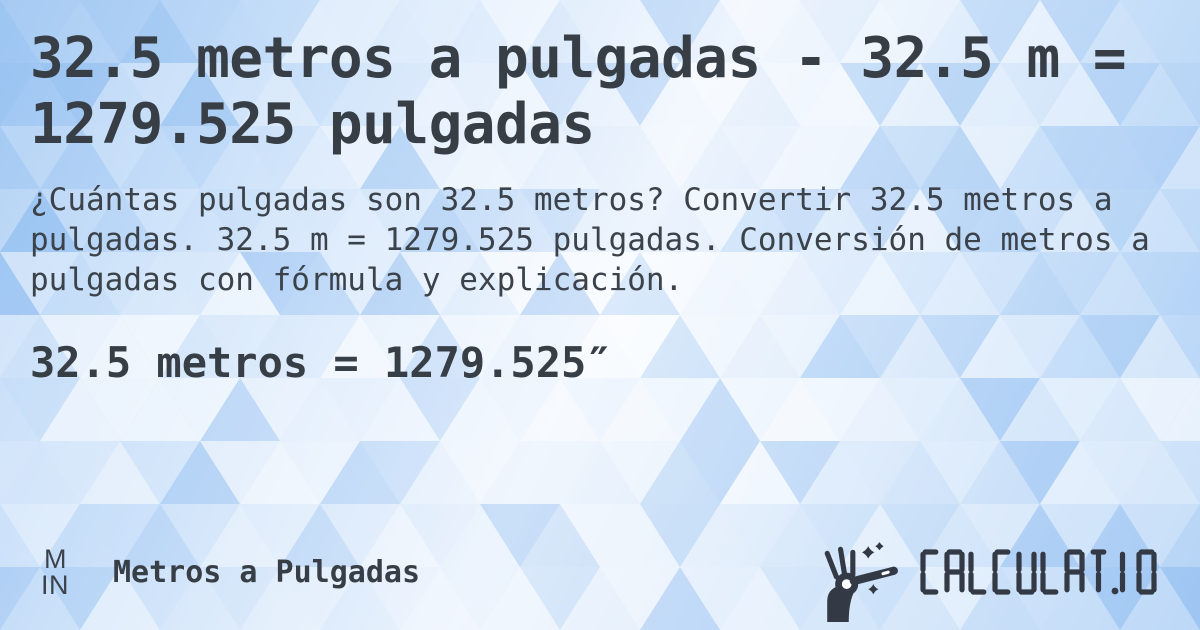 The width and height of the screenshot is (1200, 630). What do you see at coordinates (321, 362) in the screenshot?
I see `conversion-result: 32.5 metros = 1279.525″` at bounding box center [321, 362].